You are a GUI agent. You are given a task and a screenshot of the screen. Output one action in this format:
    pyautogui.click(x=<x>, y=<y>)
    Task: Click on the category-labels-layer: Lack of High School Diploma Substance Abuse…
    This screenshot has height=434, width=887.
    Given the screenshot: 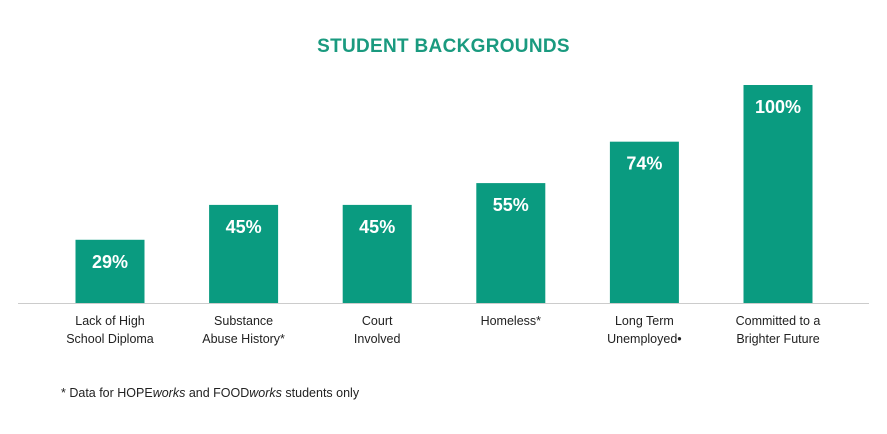 What is the action you would take?
    pyautogui.click(x=443, y=330)
    